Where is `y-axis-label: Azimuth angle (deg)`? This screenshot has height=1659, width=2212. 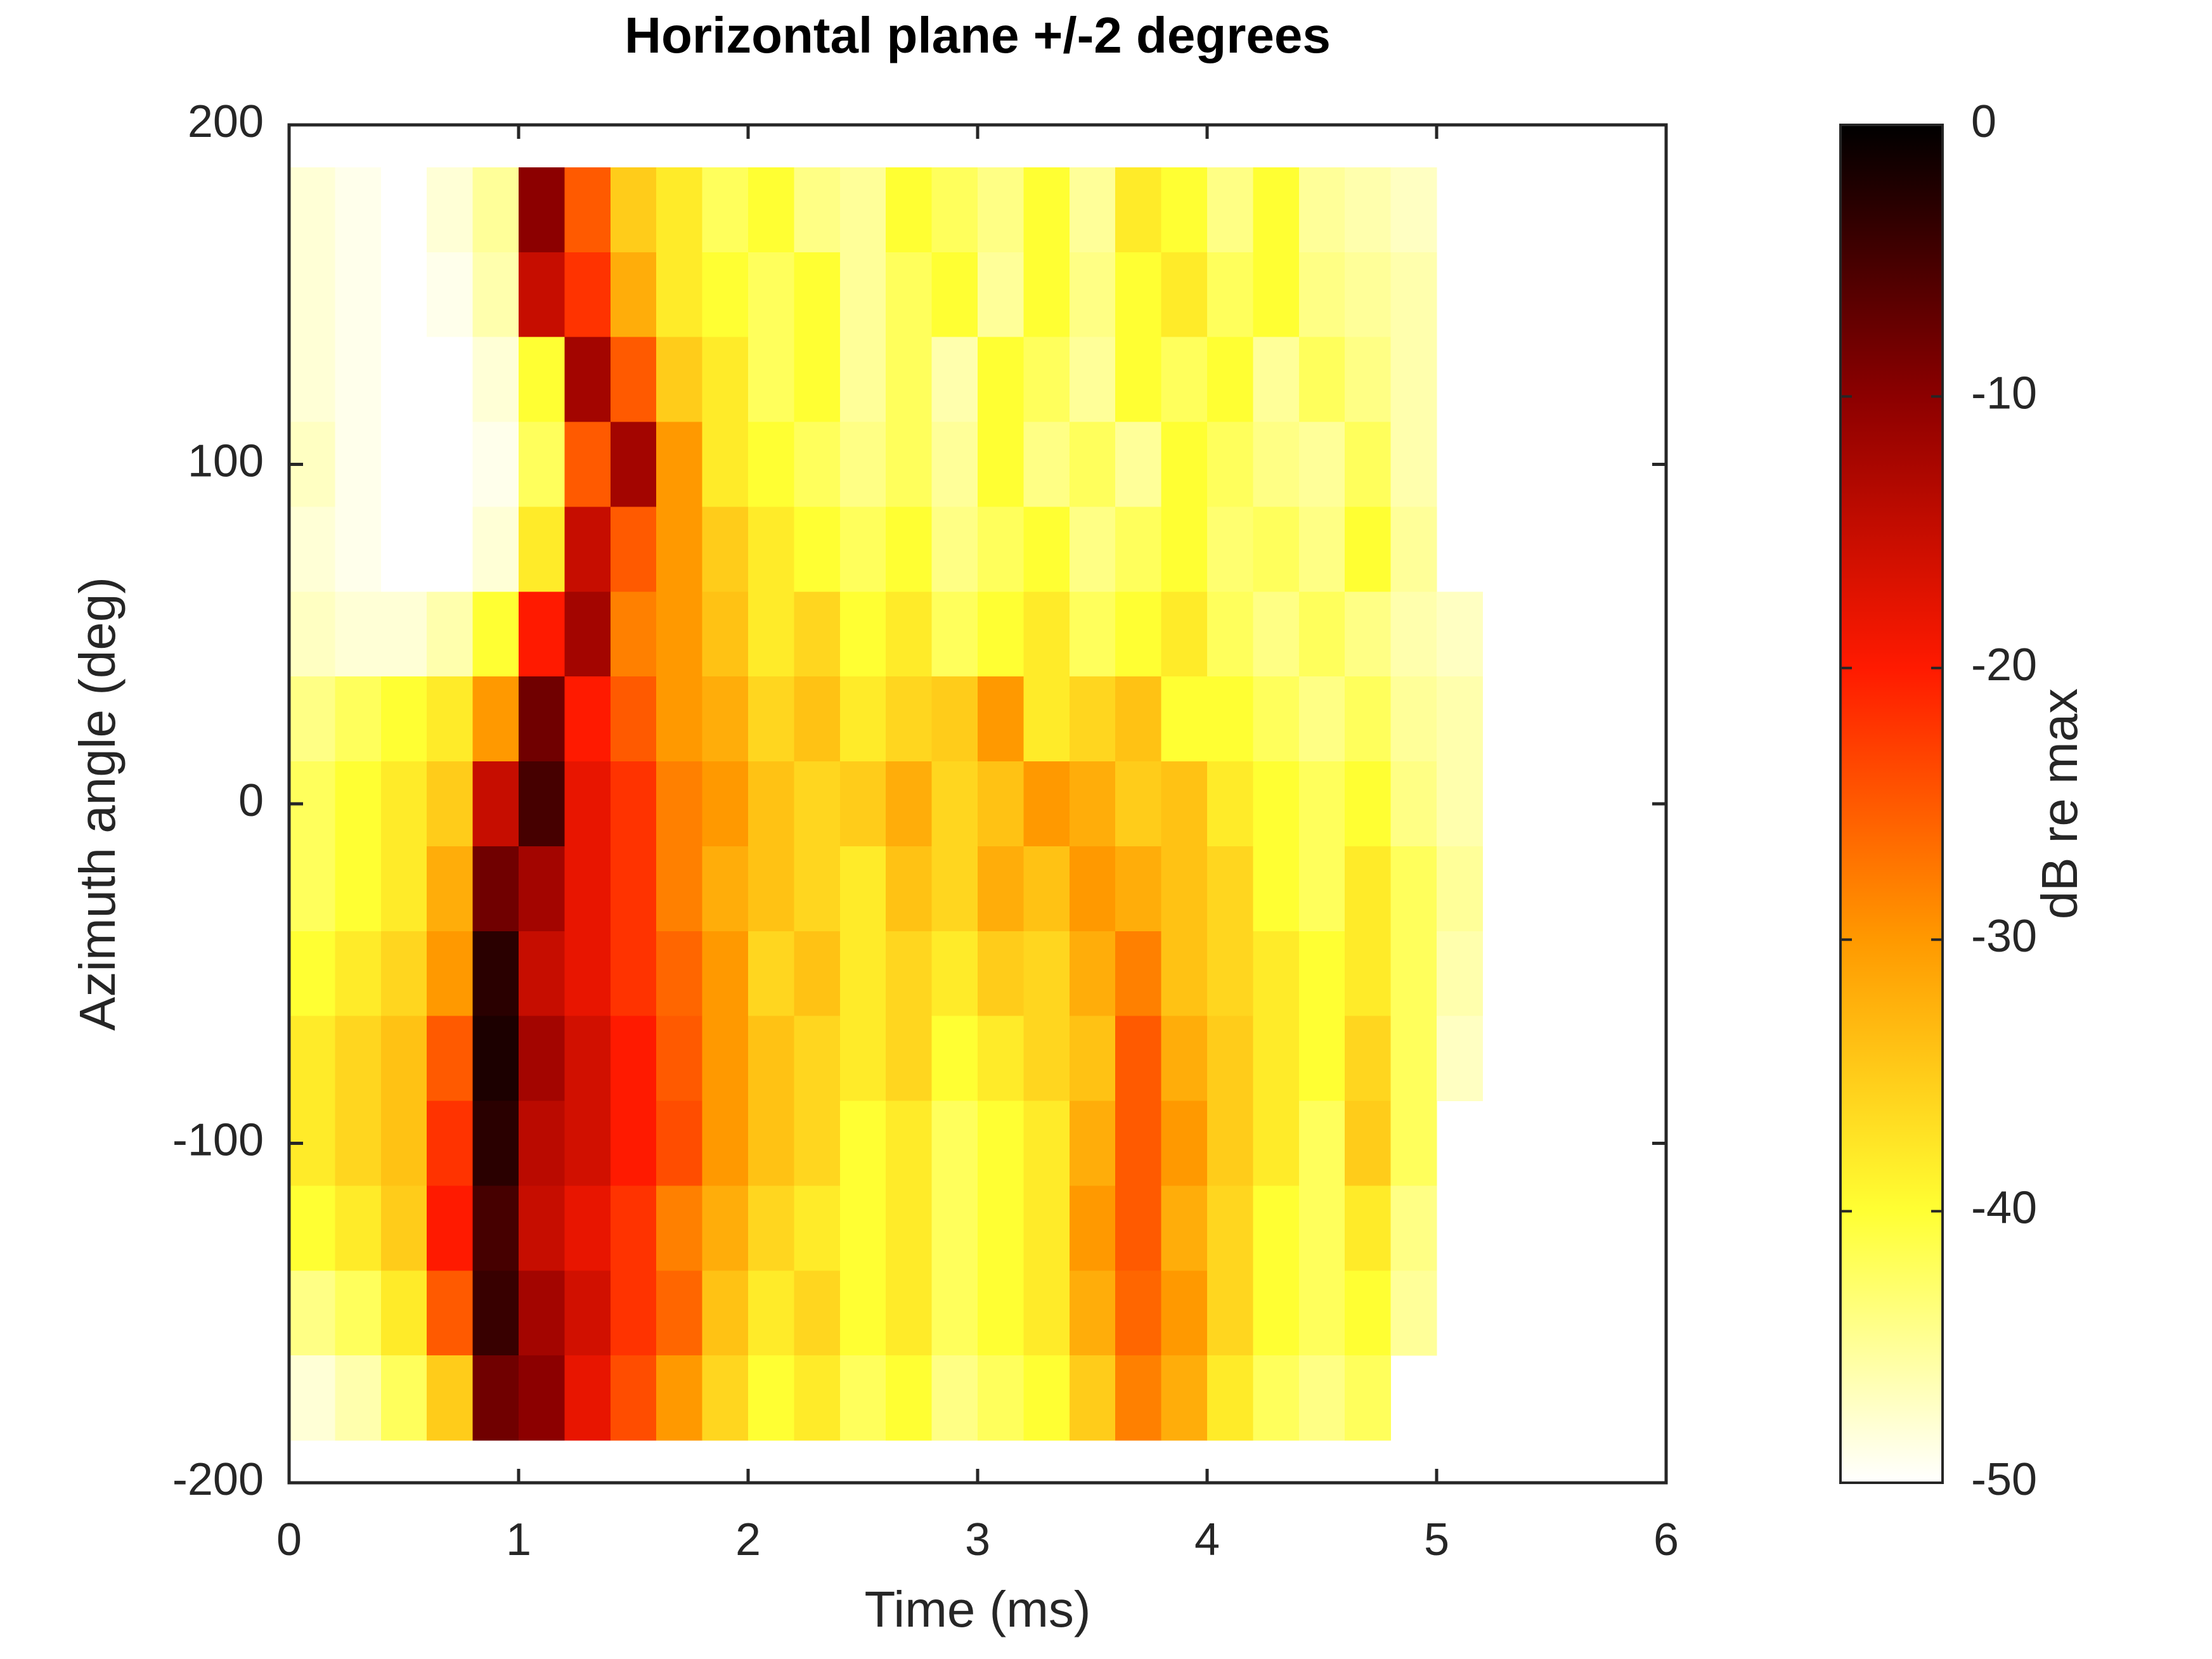 y-axis-label: Azimuth angle (deg) is located at coordinates (97, 804).